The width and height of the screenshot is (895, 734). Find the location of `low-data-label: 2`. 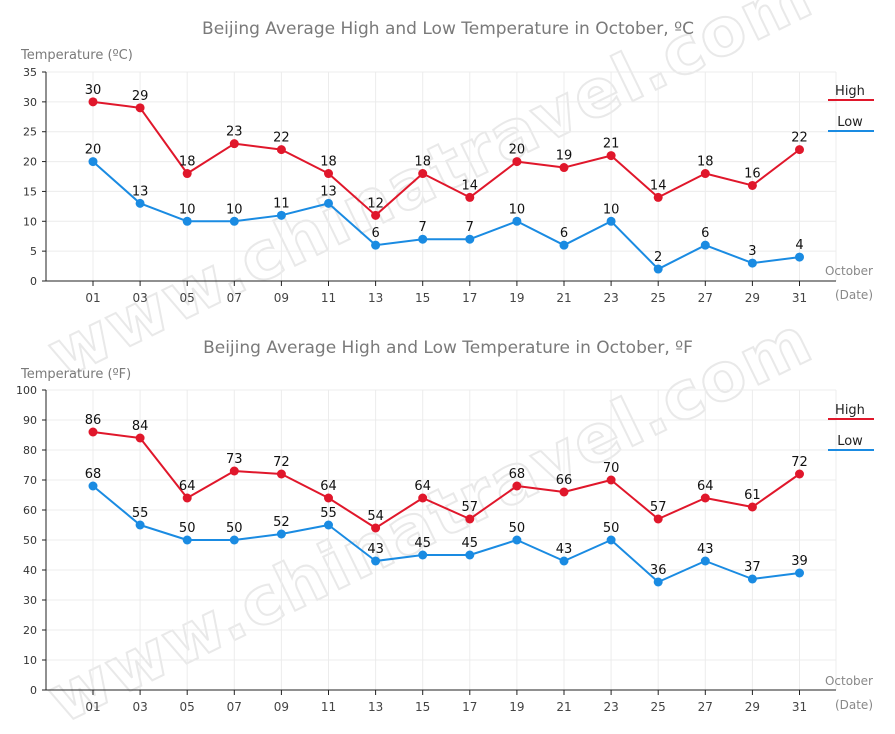

low-data-label: 2 is located at coordinates (658, 257).